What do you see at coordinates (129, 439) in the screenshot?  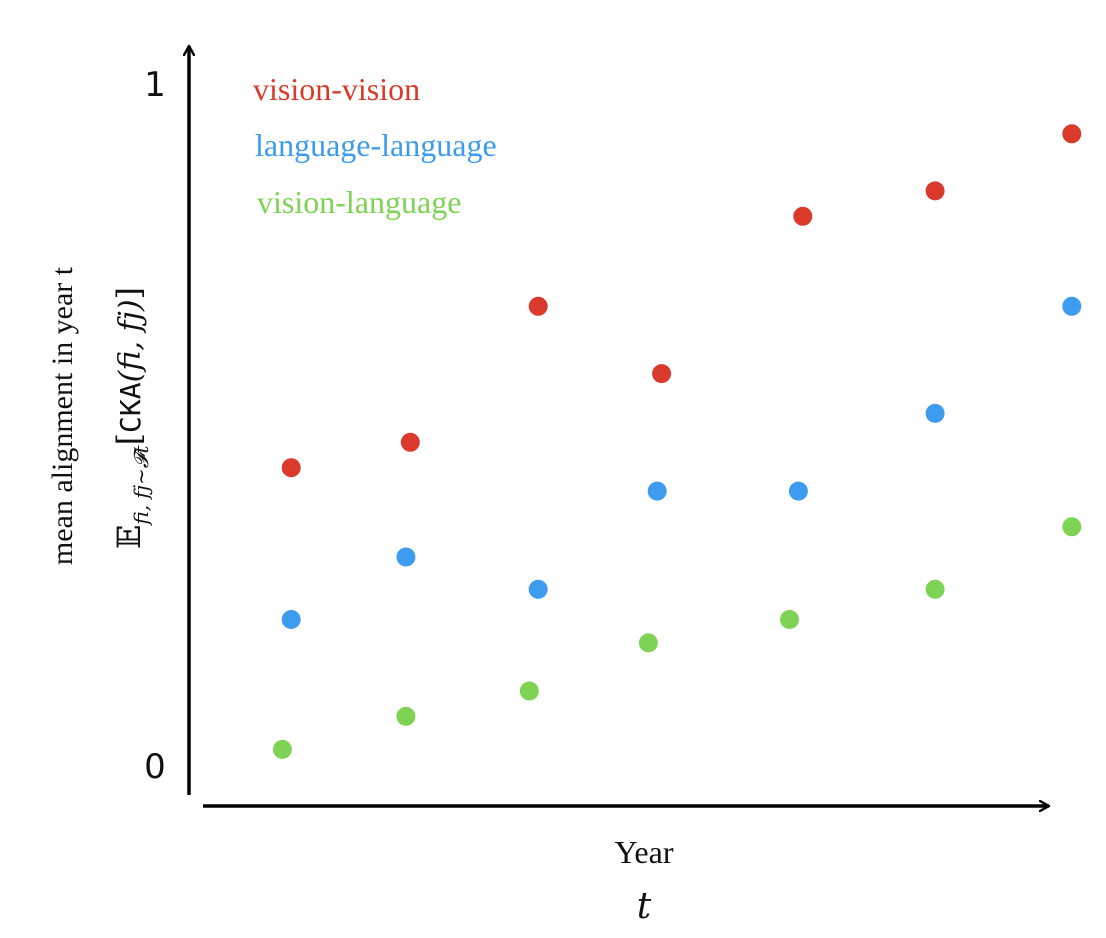 I see `formula-open-bracket: [` at bounding box center [129, 439].